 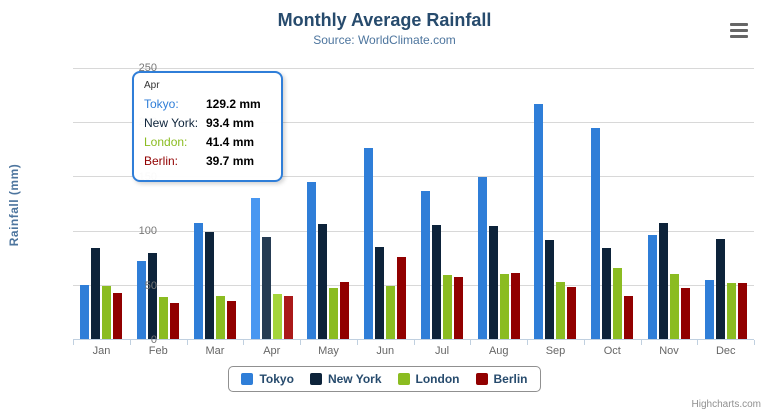 I want to click on column-berlin-aug, so click(x=515, y=306).